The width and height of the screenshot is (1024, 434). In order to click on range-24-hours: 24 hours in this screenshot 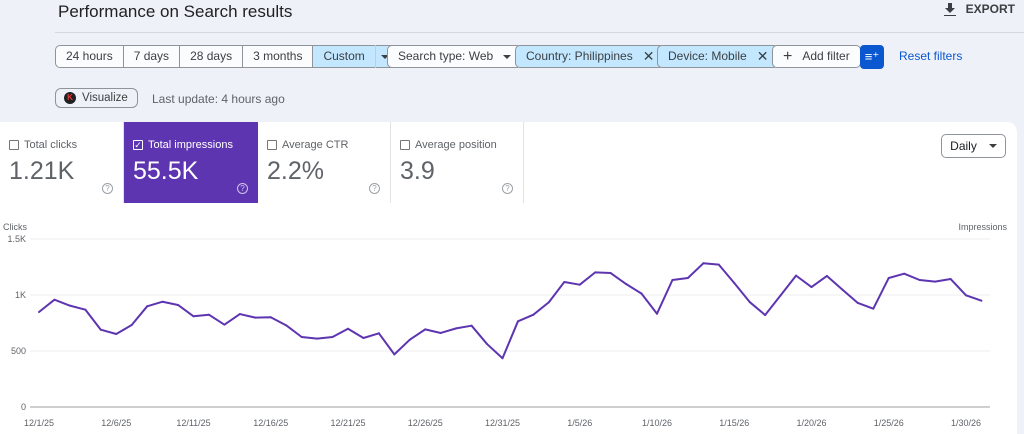, I will do `click(90, 56)`.